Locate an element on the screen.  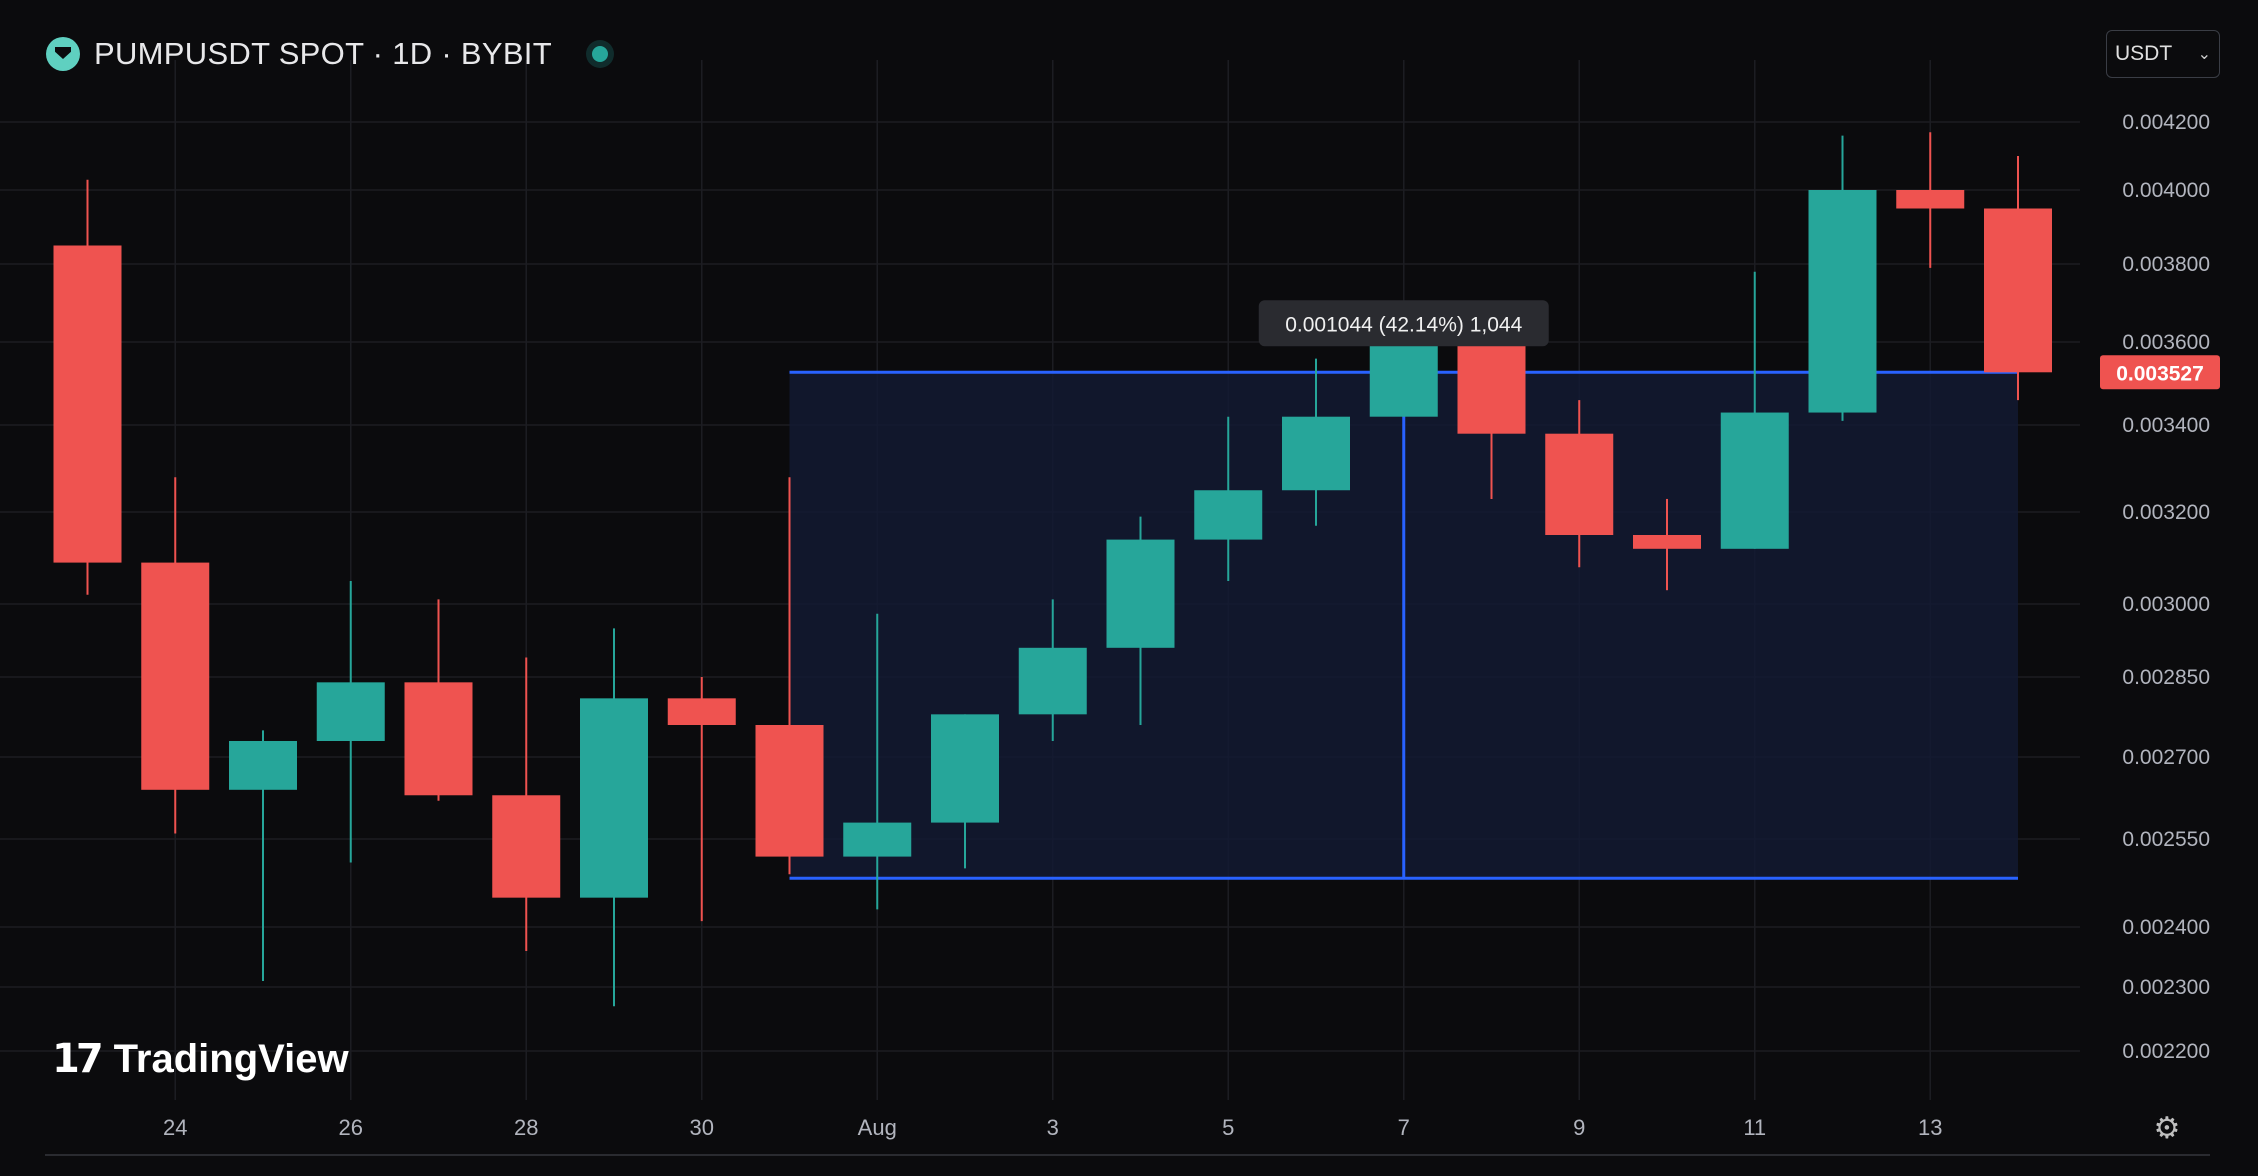
price-tick-label: 0.002550 is located at coordinates (2166, 839).